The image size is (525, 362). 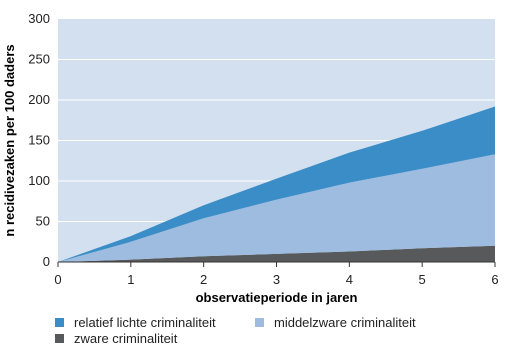 I want to click on y-axis-label: n recidivezaken per 100 daders, so click(x=9, y=140).